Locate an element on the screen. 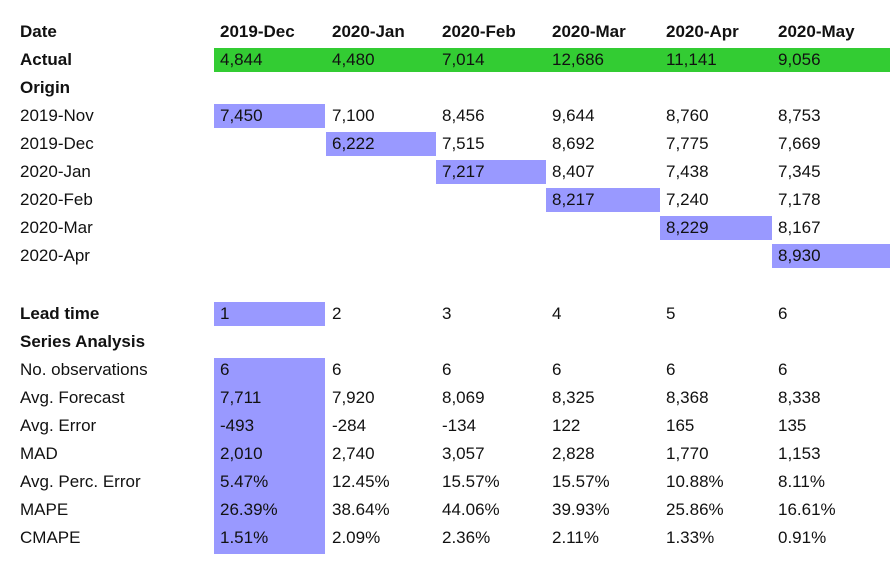 The image size is (896, 564). series-row-label: Avg. Perc. Error is located at coordinates (80, 481).